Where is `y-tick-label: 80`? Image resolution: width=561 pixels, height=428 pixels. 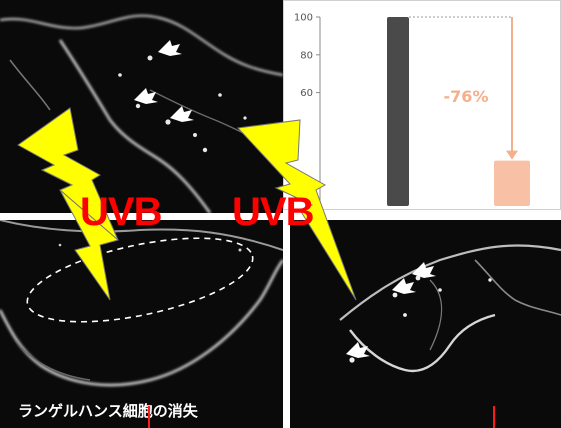
y-tick-label: 80 is located at coordinates (306, 55).